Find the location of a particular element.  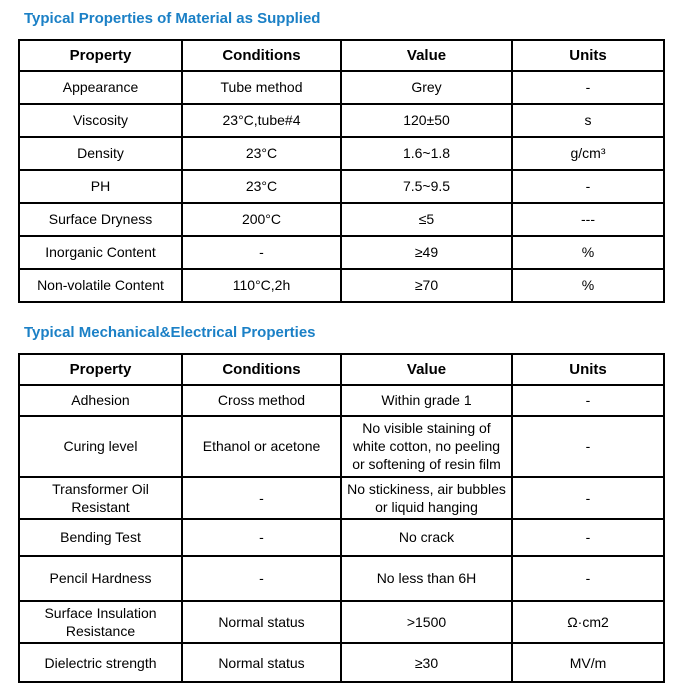

cell-property: Viscosity is located at coordinates (100, 120).